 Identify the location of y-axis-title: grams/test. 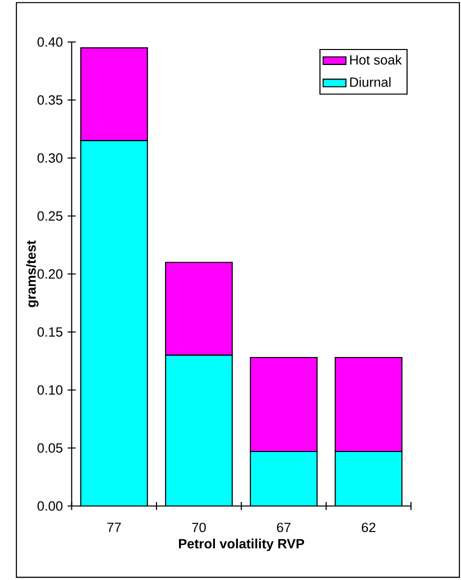
(32, 274).